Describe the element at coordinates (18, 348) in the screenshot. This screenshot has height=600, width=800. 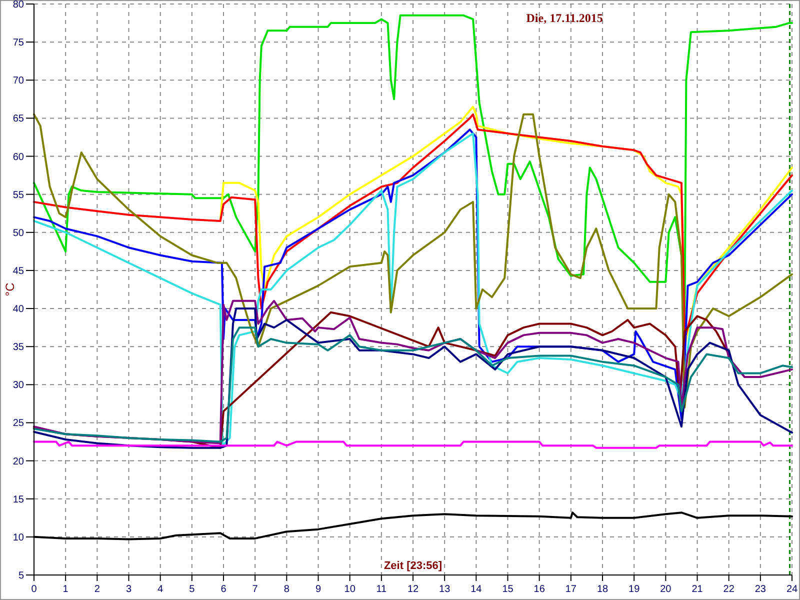
I see `y-tick-label: 35` at that location.